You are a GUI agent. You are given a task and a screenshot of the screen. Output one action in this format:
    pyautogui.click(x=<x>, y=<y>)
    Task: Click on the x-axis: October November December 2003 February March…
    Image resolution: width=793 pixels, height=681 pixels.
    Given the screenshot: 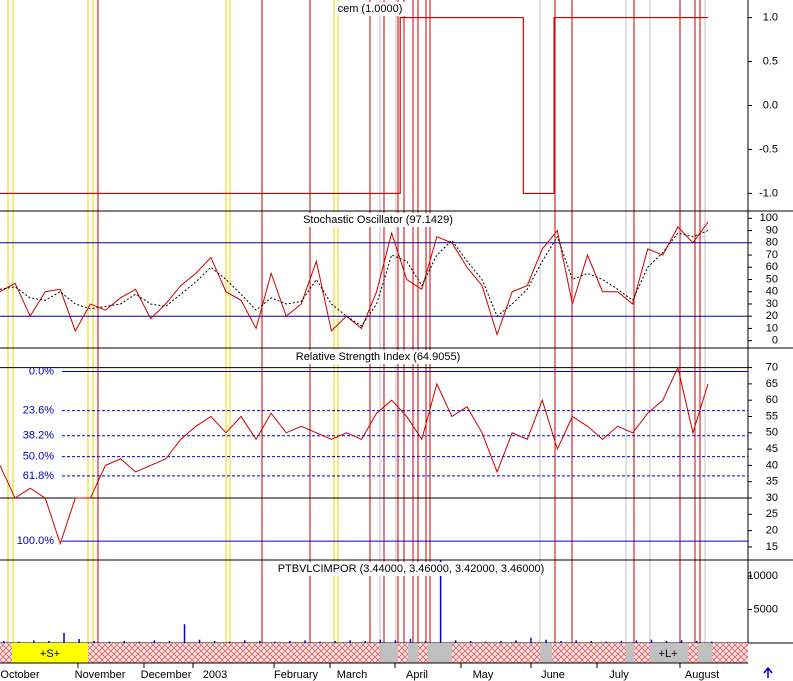 What is the action you would take?
    pyautogui.click(x=374, y=671)
    